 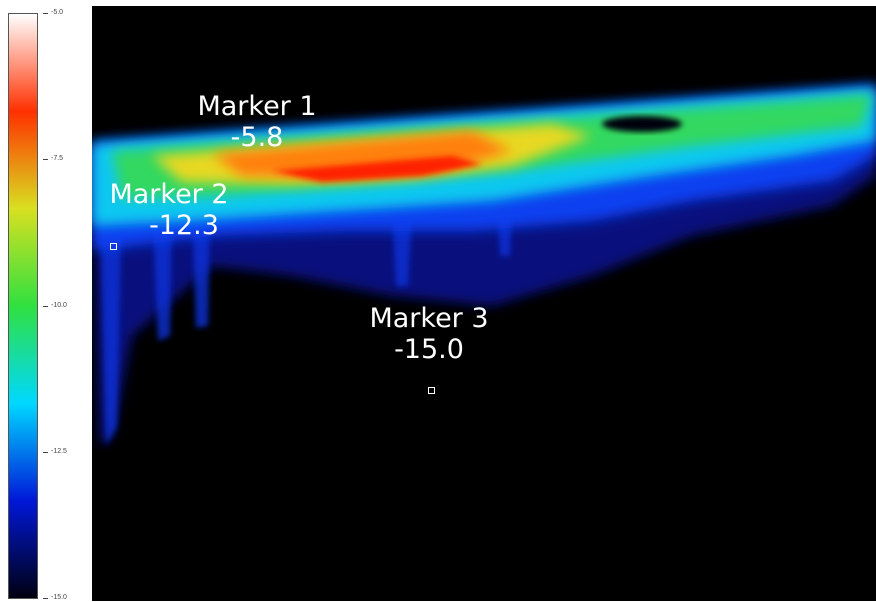 What do you see at coordinates (257, 137) in the screenshot?
I see `marker-1-value: -5.8` at bounding box center [257, 137].